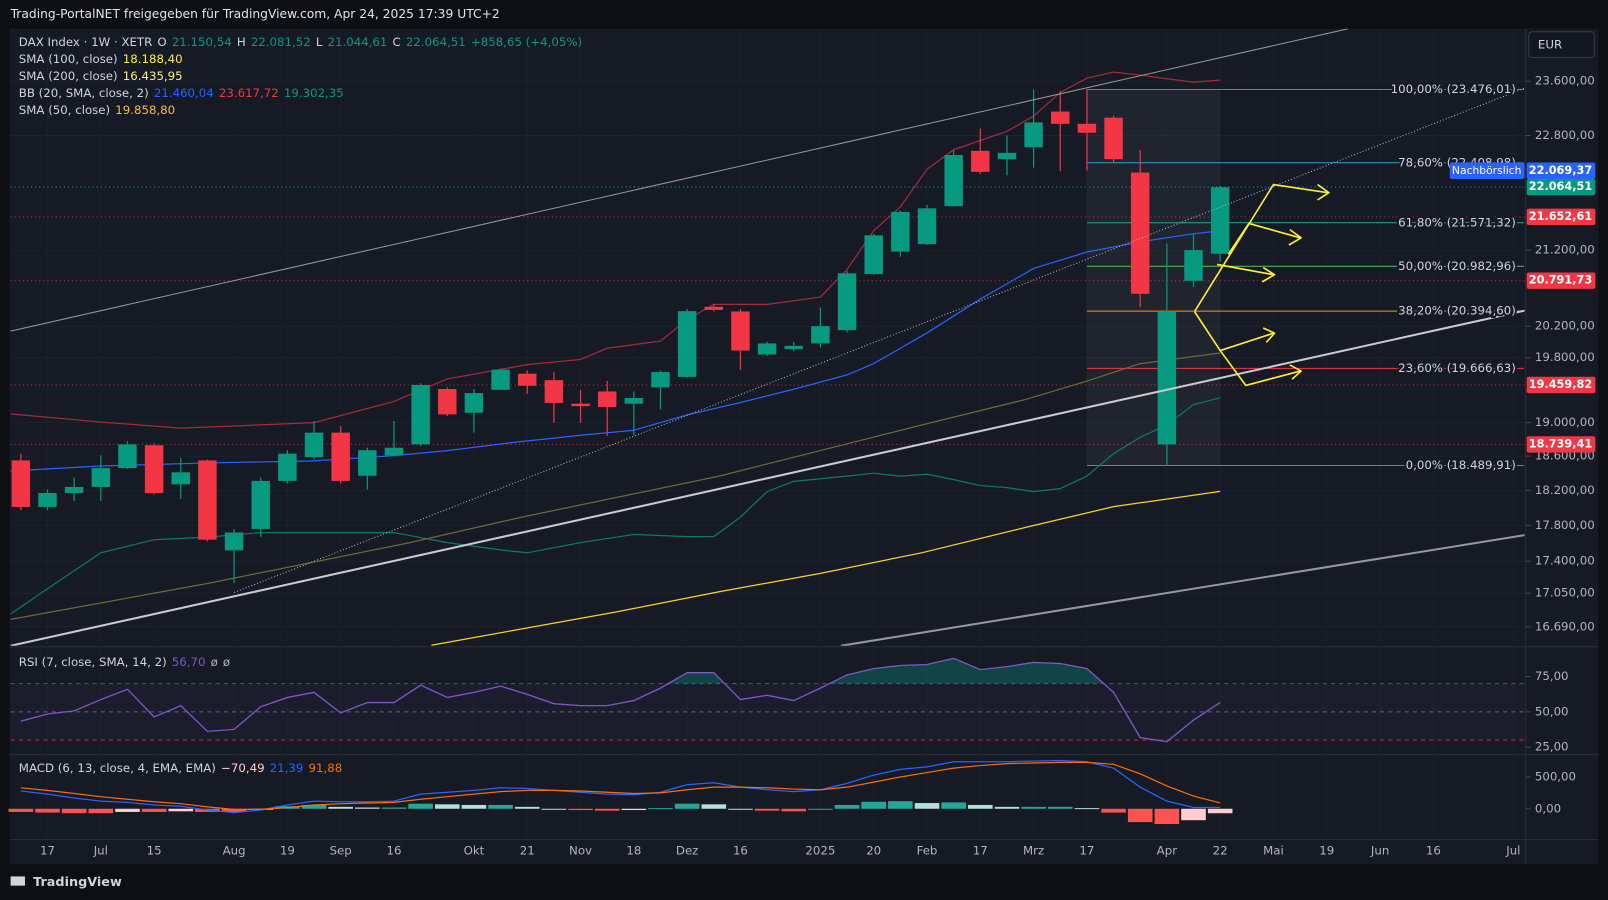 The width and height of the screenshot is (1608, 900). I want to click on x-tick-label: Dez, so click(687, 850).